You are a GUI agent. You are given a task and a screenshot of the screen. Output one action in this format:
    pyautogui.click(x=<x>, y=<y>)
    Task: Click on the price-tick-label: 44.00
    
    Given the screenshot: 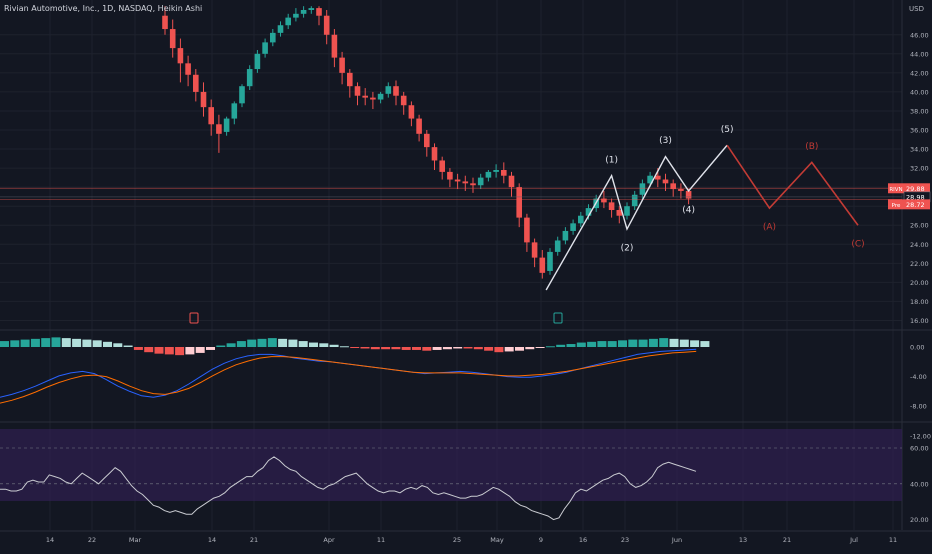 What is the action you would take?
    pyautogui.click(x=919, y=54)
    